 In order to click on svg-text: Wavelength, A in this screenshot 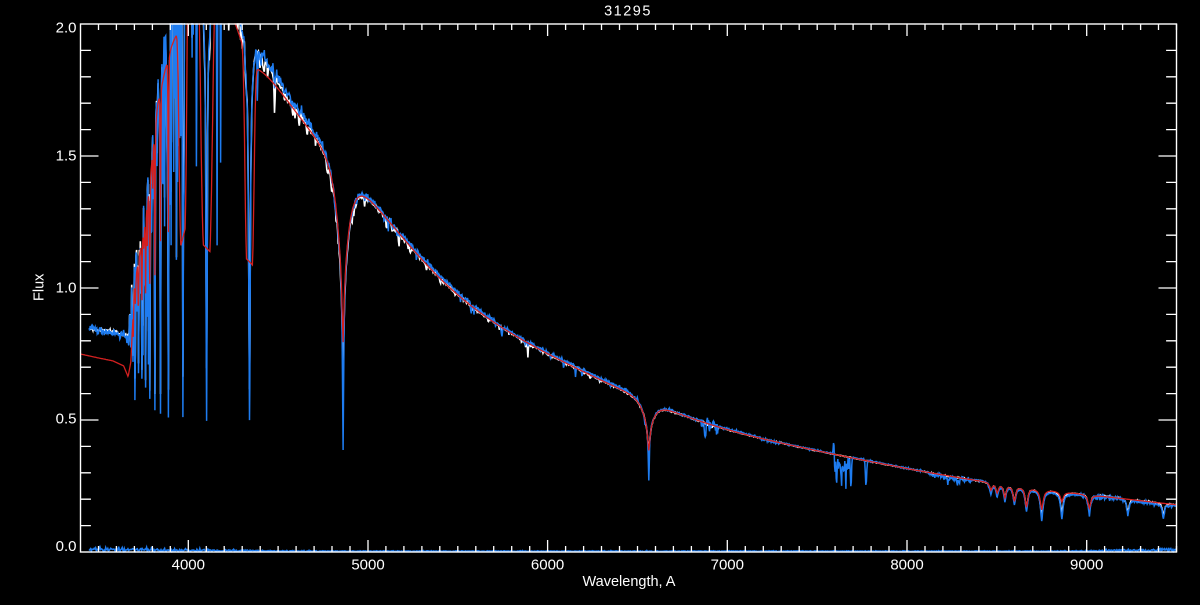, I will do `click(629, 582)`.